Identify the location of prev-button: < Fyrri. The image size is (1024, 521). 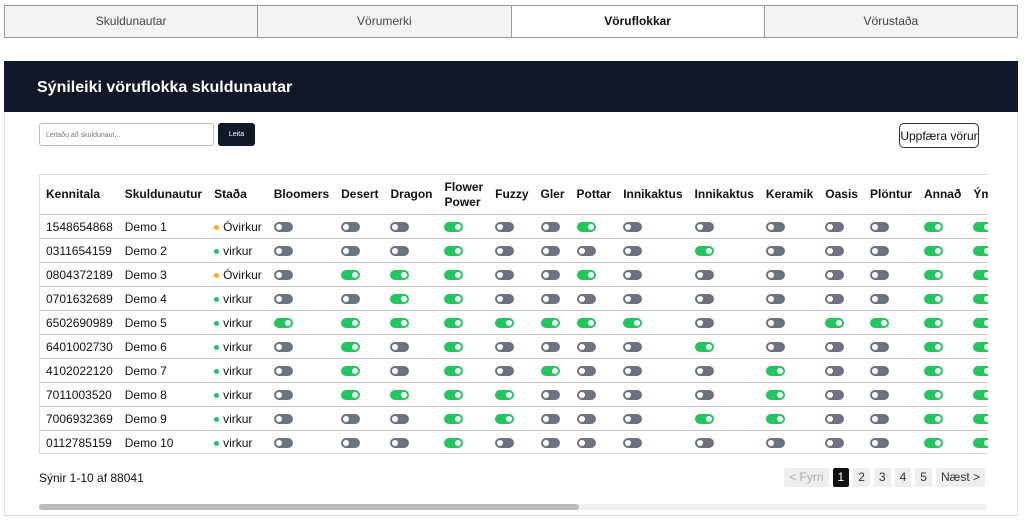
(806, 477).